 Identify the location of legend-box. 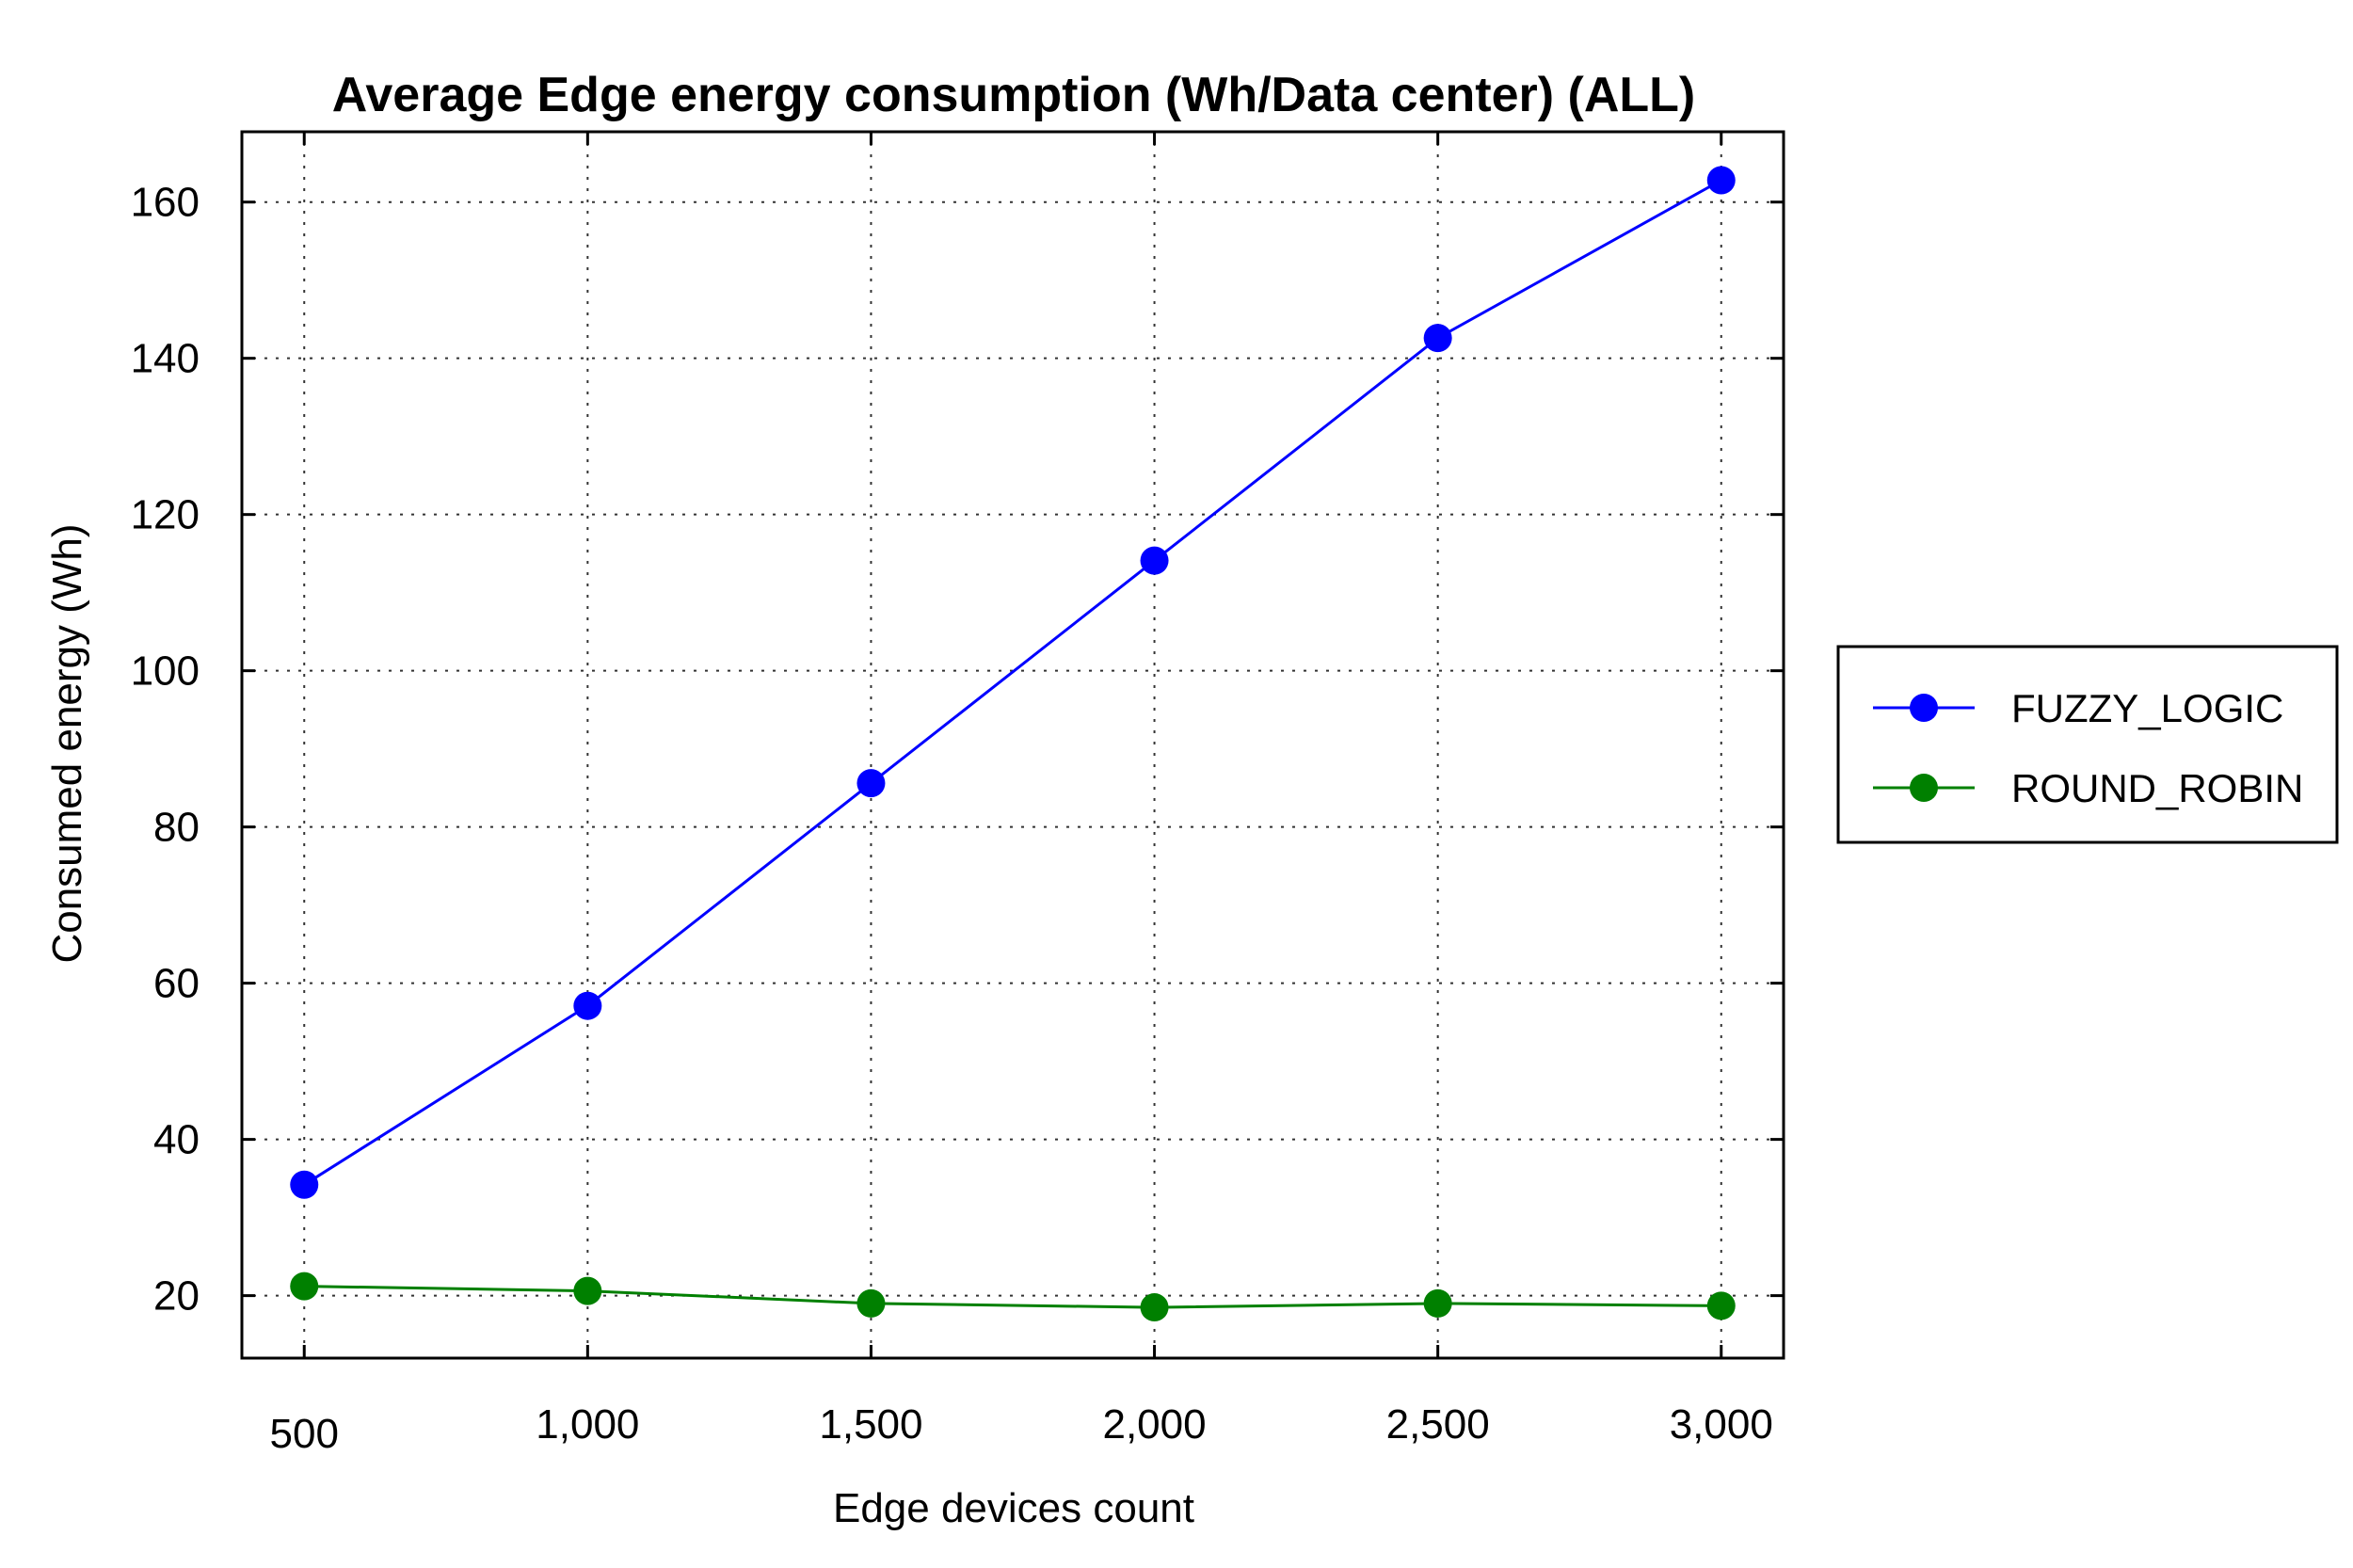
(2088, 744).